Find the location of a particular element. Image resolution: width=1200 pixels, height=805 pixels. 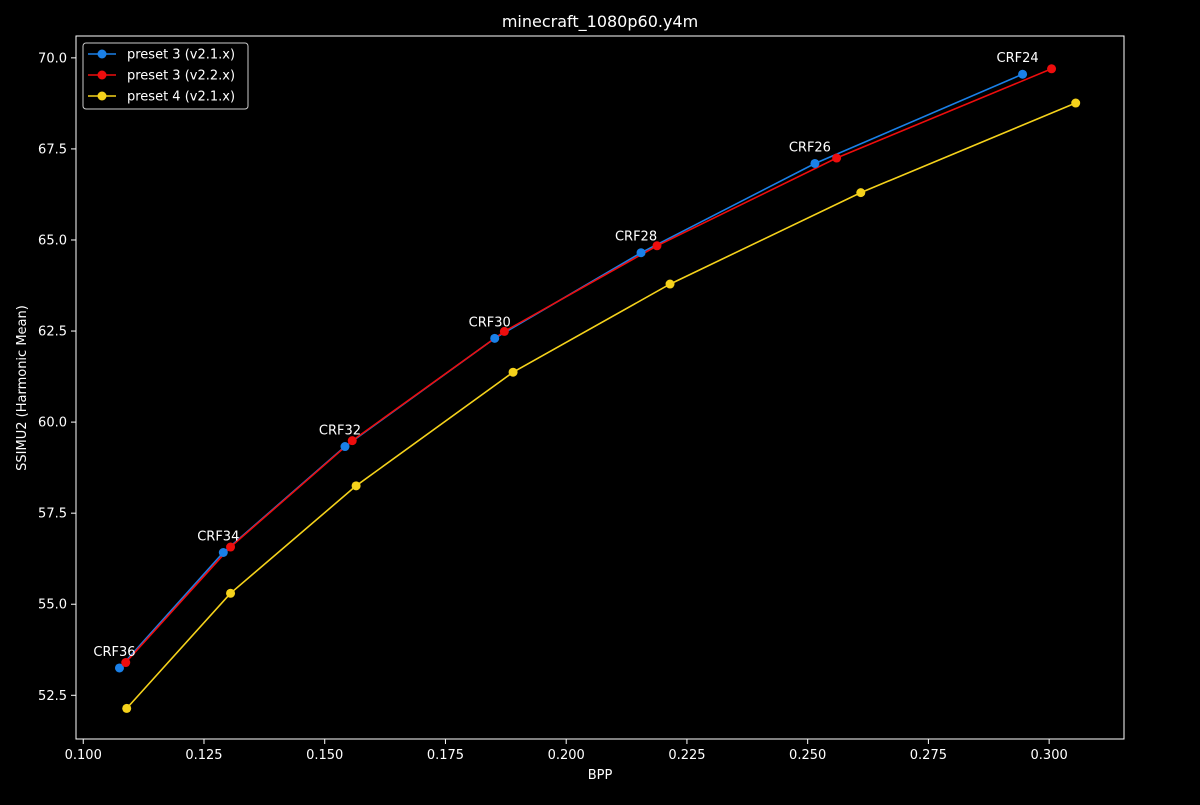

y-tick-label: 52.5 is located at coordinates (52, 696).